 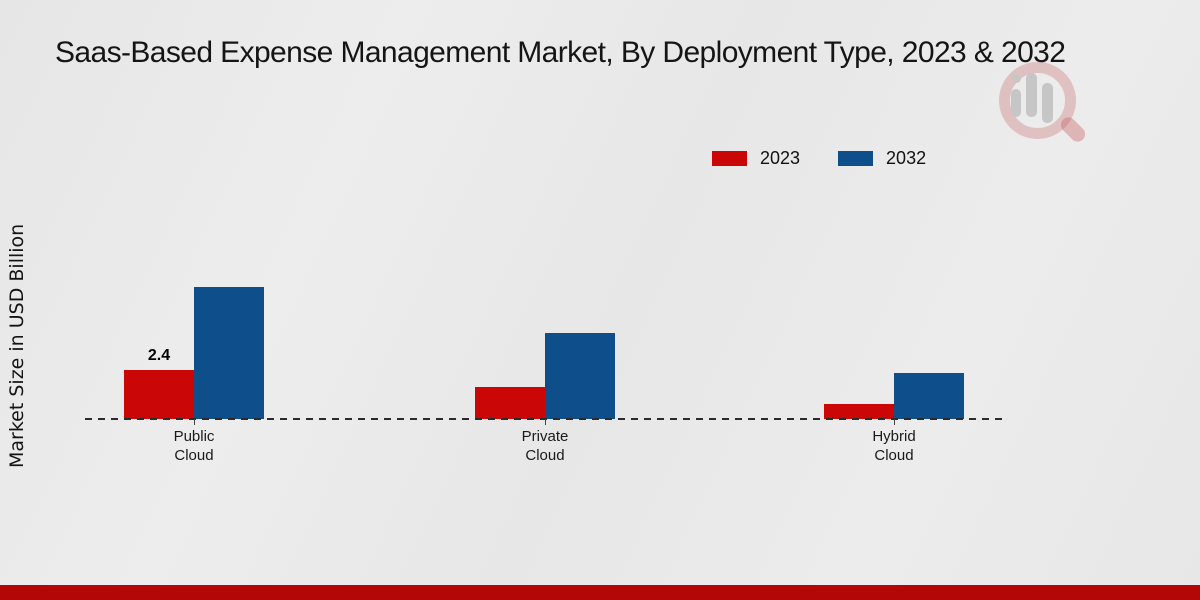 I want to click on bar-2023-private-cloud, so click(x=510, y=403).